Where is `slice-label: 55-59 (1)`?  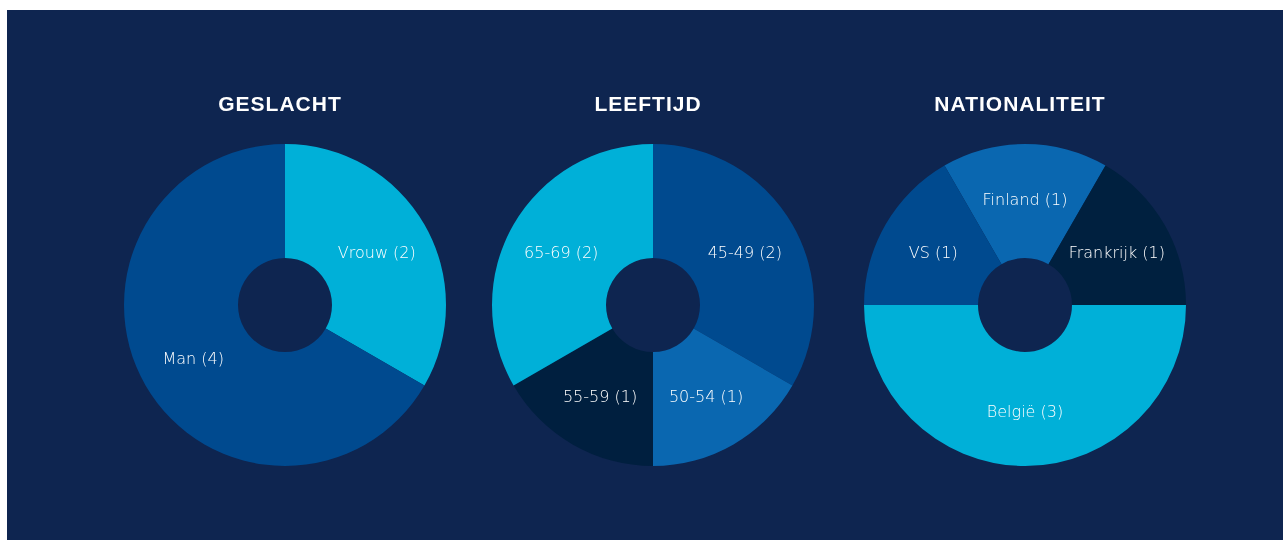 slice-label: 55-59 (1) is located at coordinates (600, 397).